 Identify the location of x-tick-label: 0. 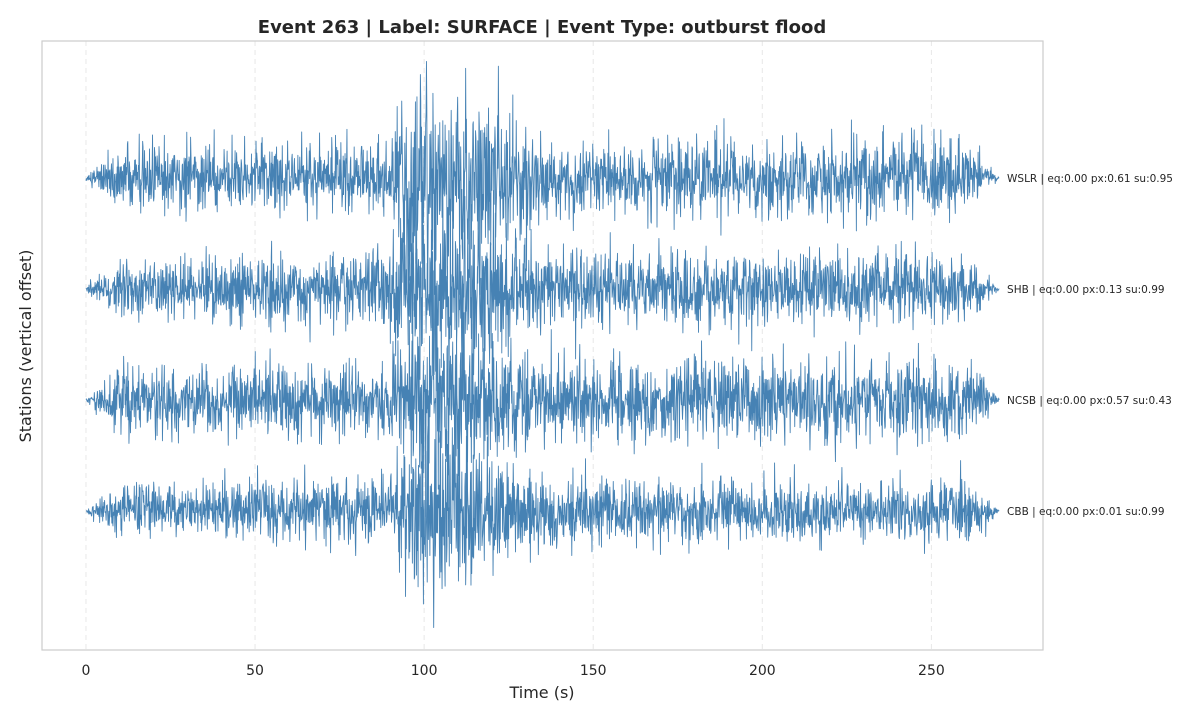
(86, 671).